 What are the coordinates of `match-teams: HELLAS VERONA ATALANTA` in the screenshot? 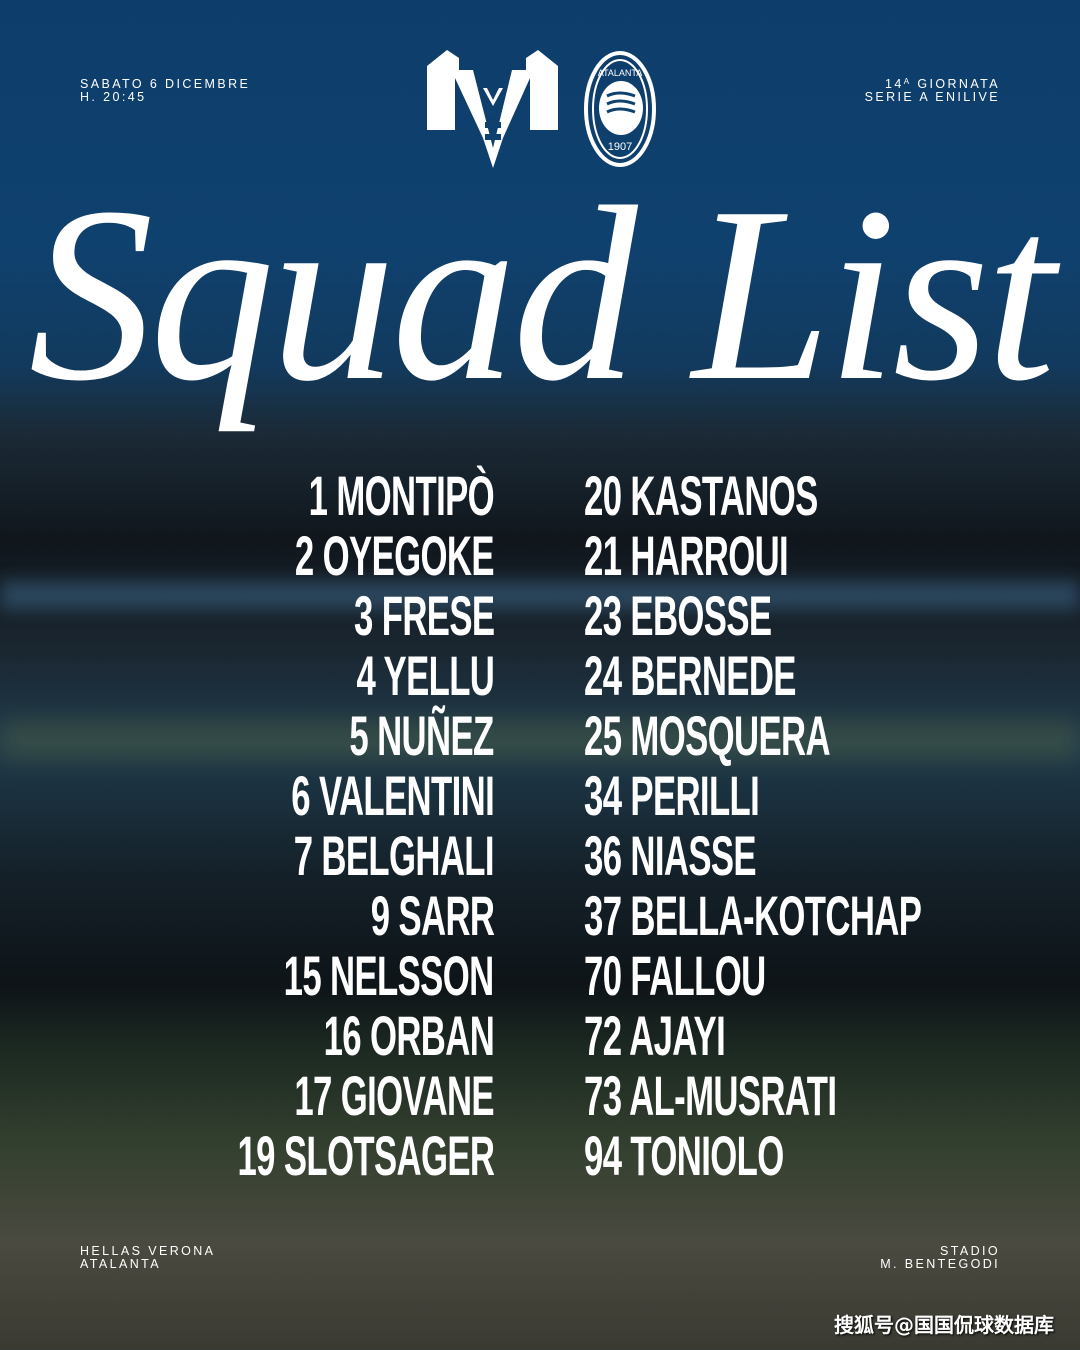 It's located at (147, 1258).